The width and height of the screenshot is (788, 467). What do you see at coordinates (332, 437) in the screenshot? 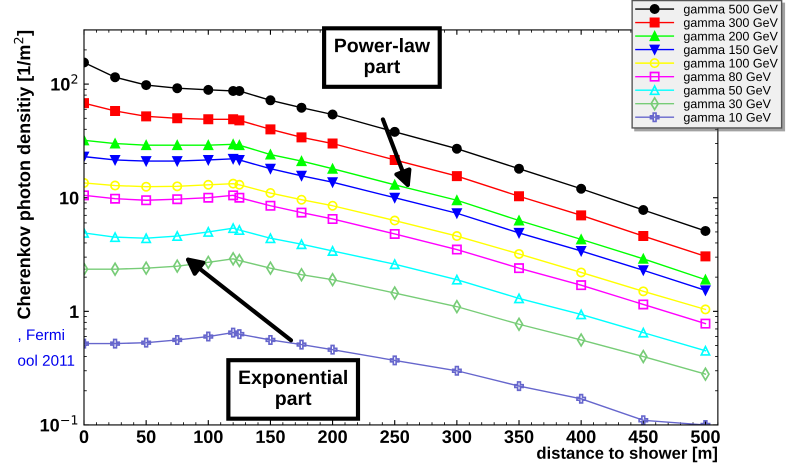
I see `x-tick-label: 200` at bounding box center [332, 437].